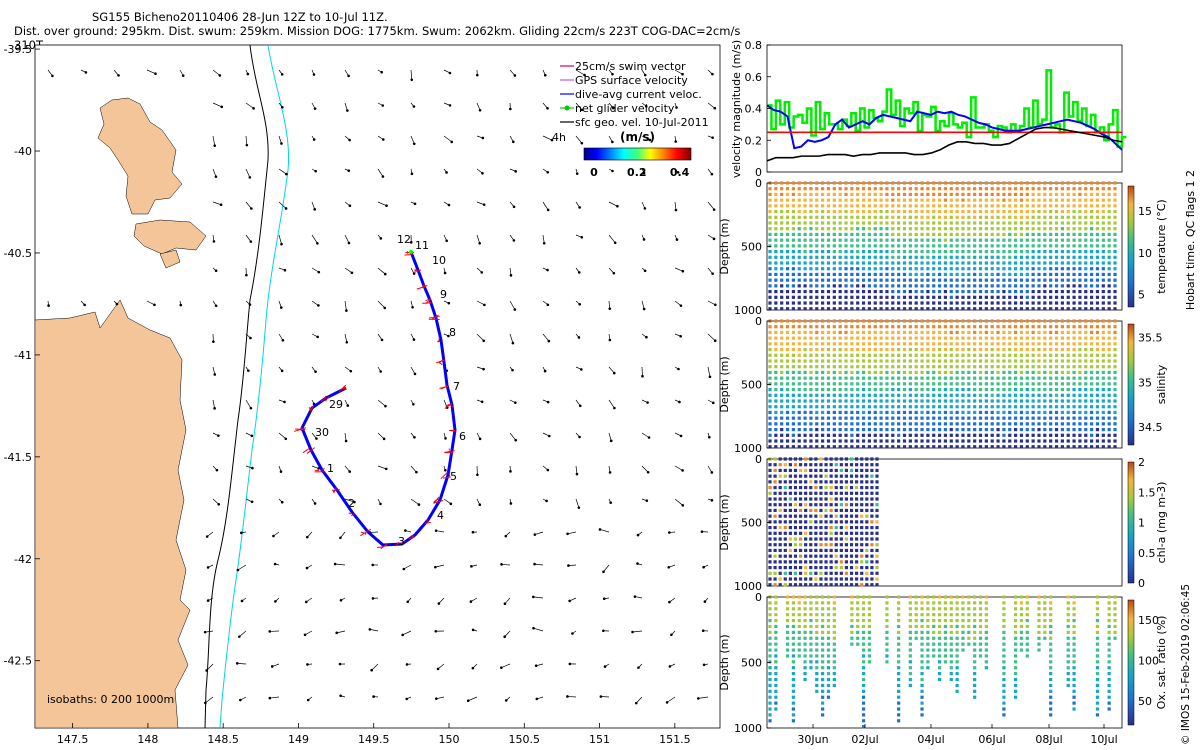 Image resolution: width=1200 pixels, height=750 pixels. Describe the element at coordinates (456, 386) in the screenshot. I see `track-day-label: 7` at that location.